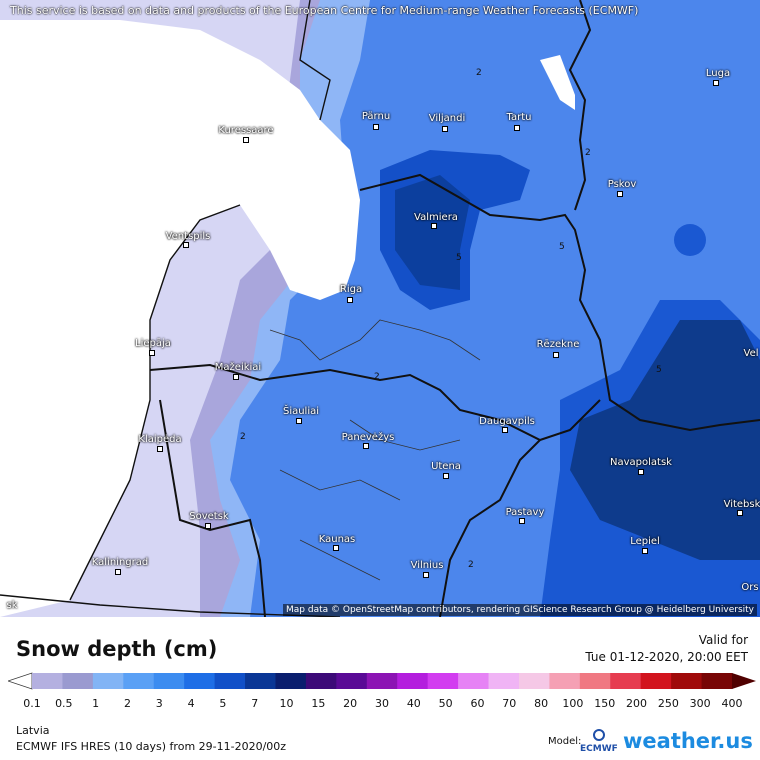 The width and height of the screenshot is (760, 760). Describe the element at coordinates (12, 605) in the screenshot. I see `city-label: sk` at that location.